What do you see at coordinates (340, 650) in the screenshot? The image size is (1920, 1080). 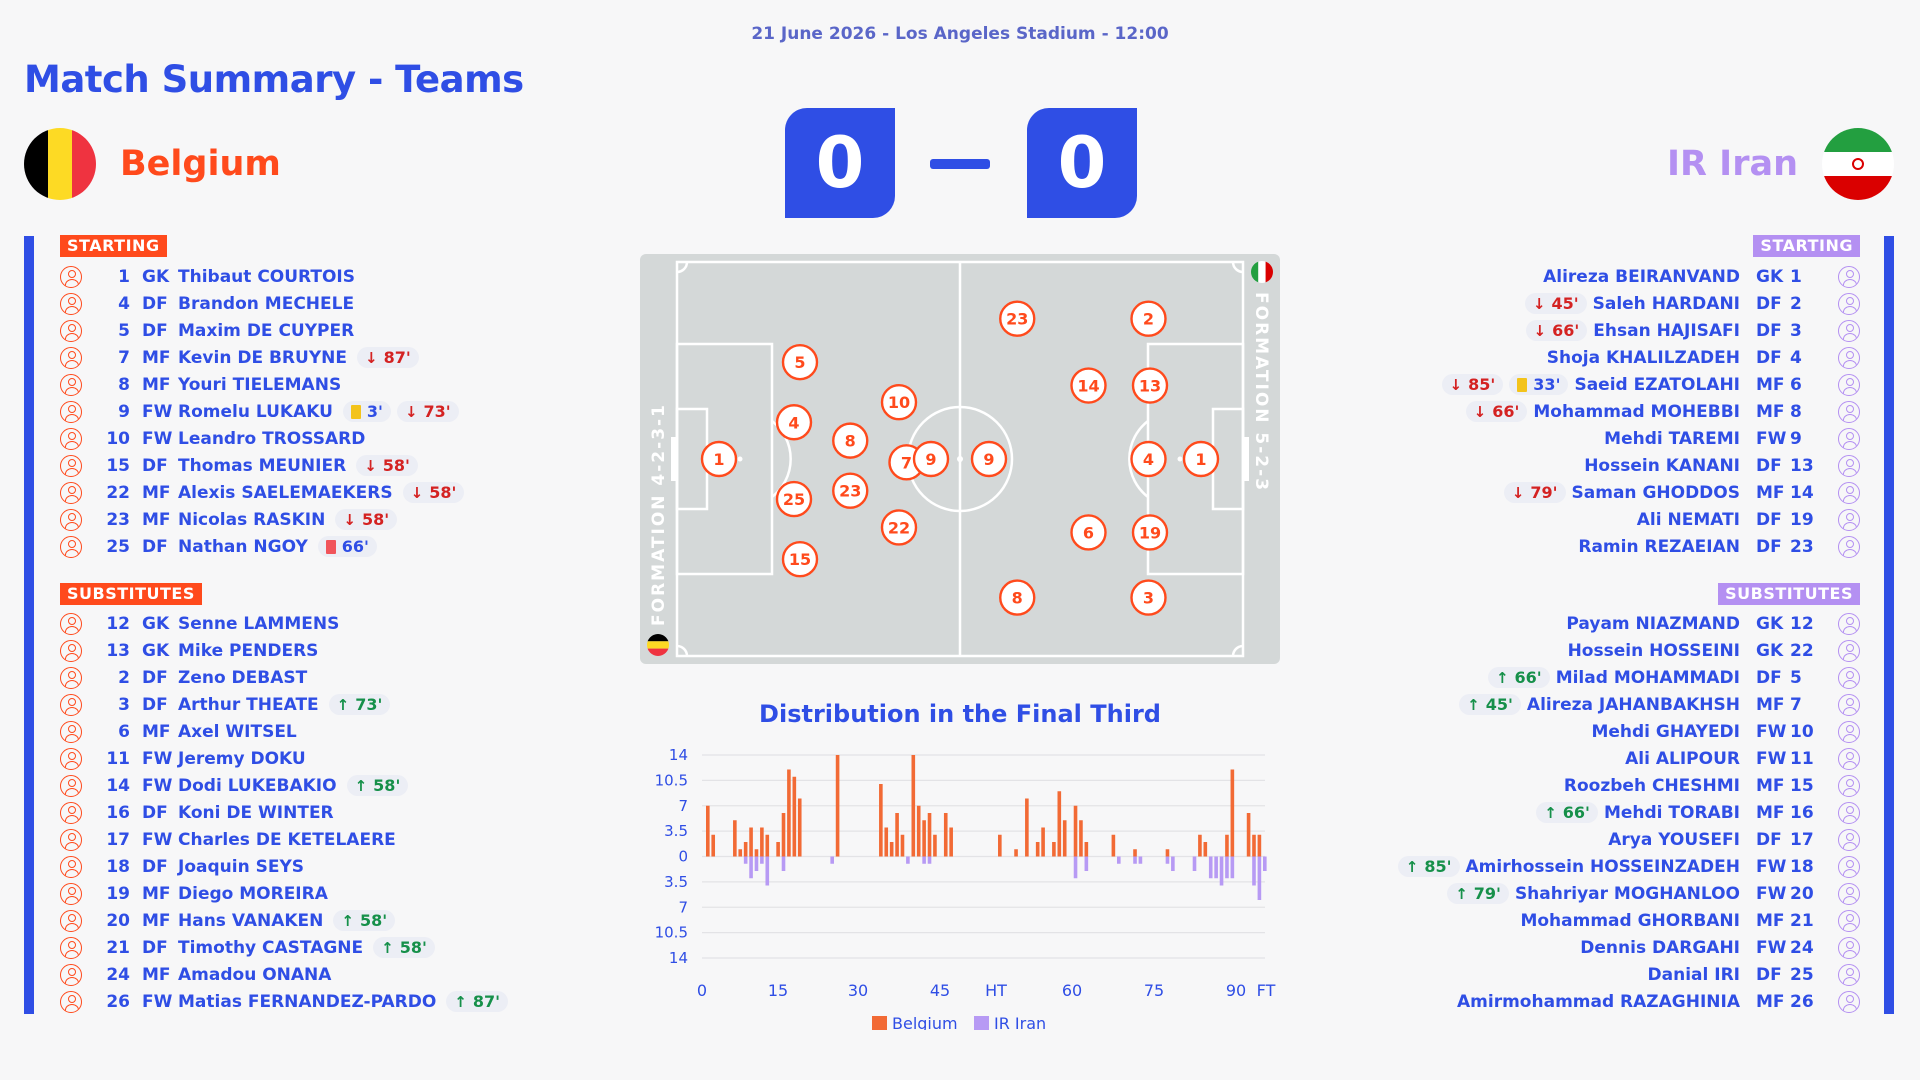 I see `player-row: 13 GK Mike PENDERS` at bounding box center [340, 650].